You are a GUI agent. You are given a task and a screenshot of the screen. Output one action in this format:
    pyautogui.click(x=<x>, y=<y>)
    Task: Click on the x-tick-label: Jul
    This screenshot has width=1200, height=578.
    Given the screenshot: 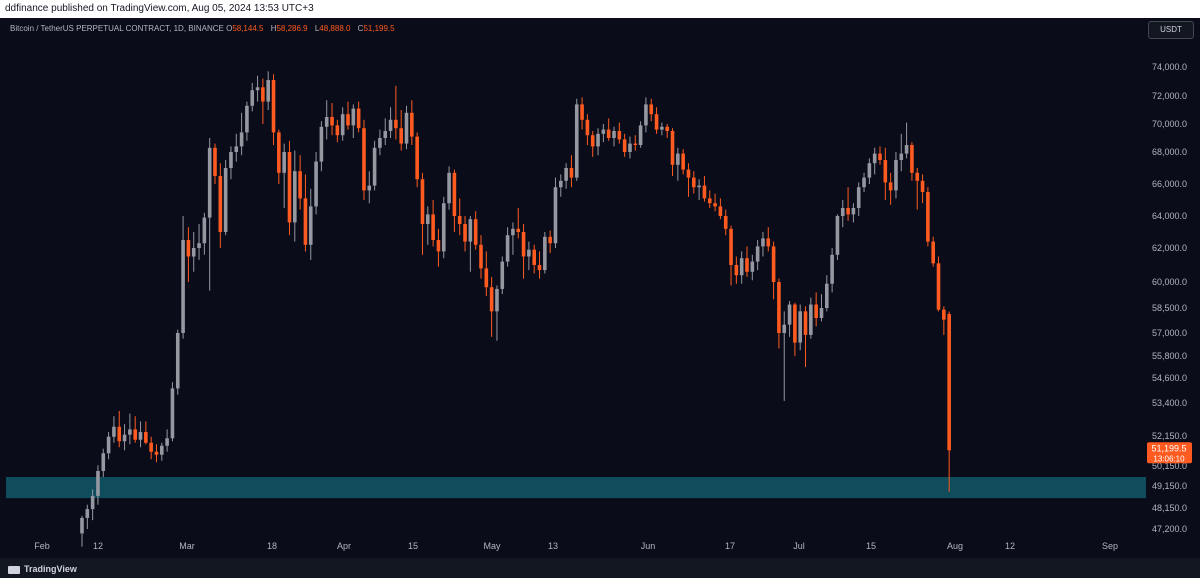 What is the action you would take?
    pyautogui.click(x=799, y=546)
    